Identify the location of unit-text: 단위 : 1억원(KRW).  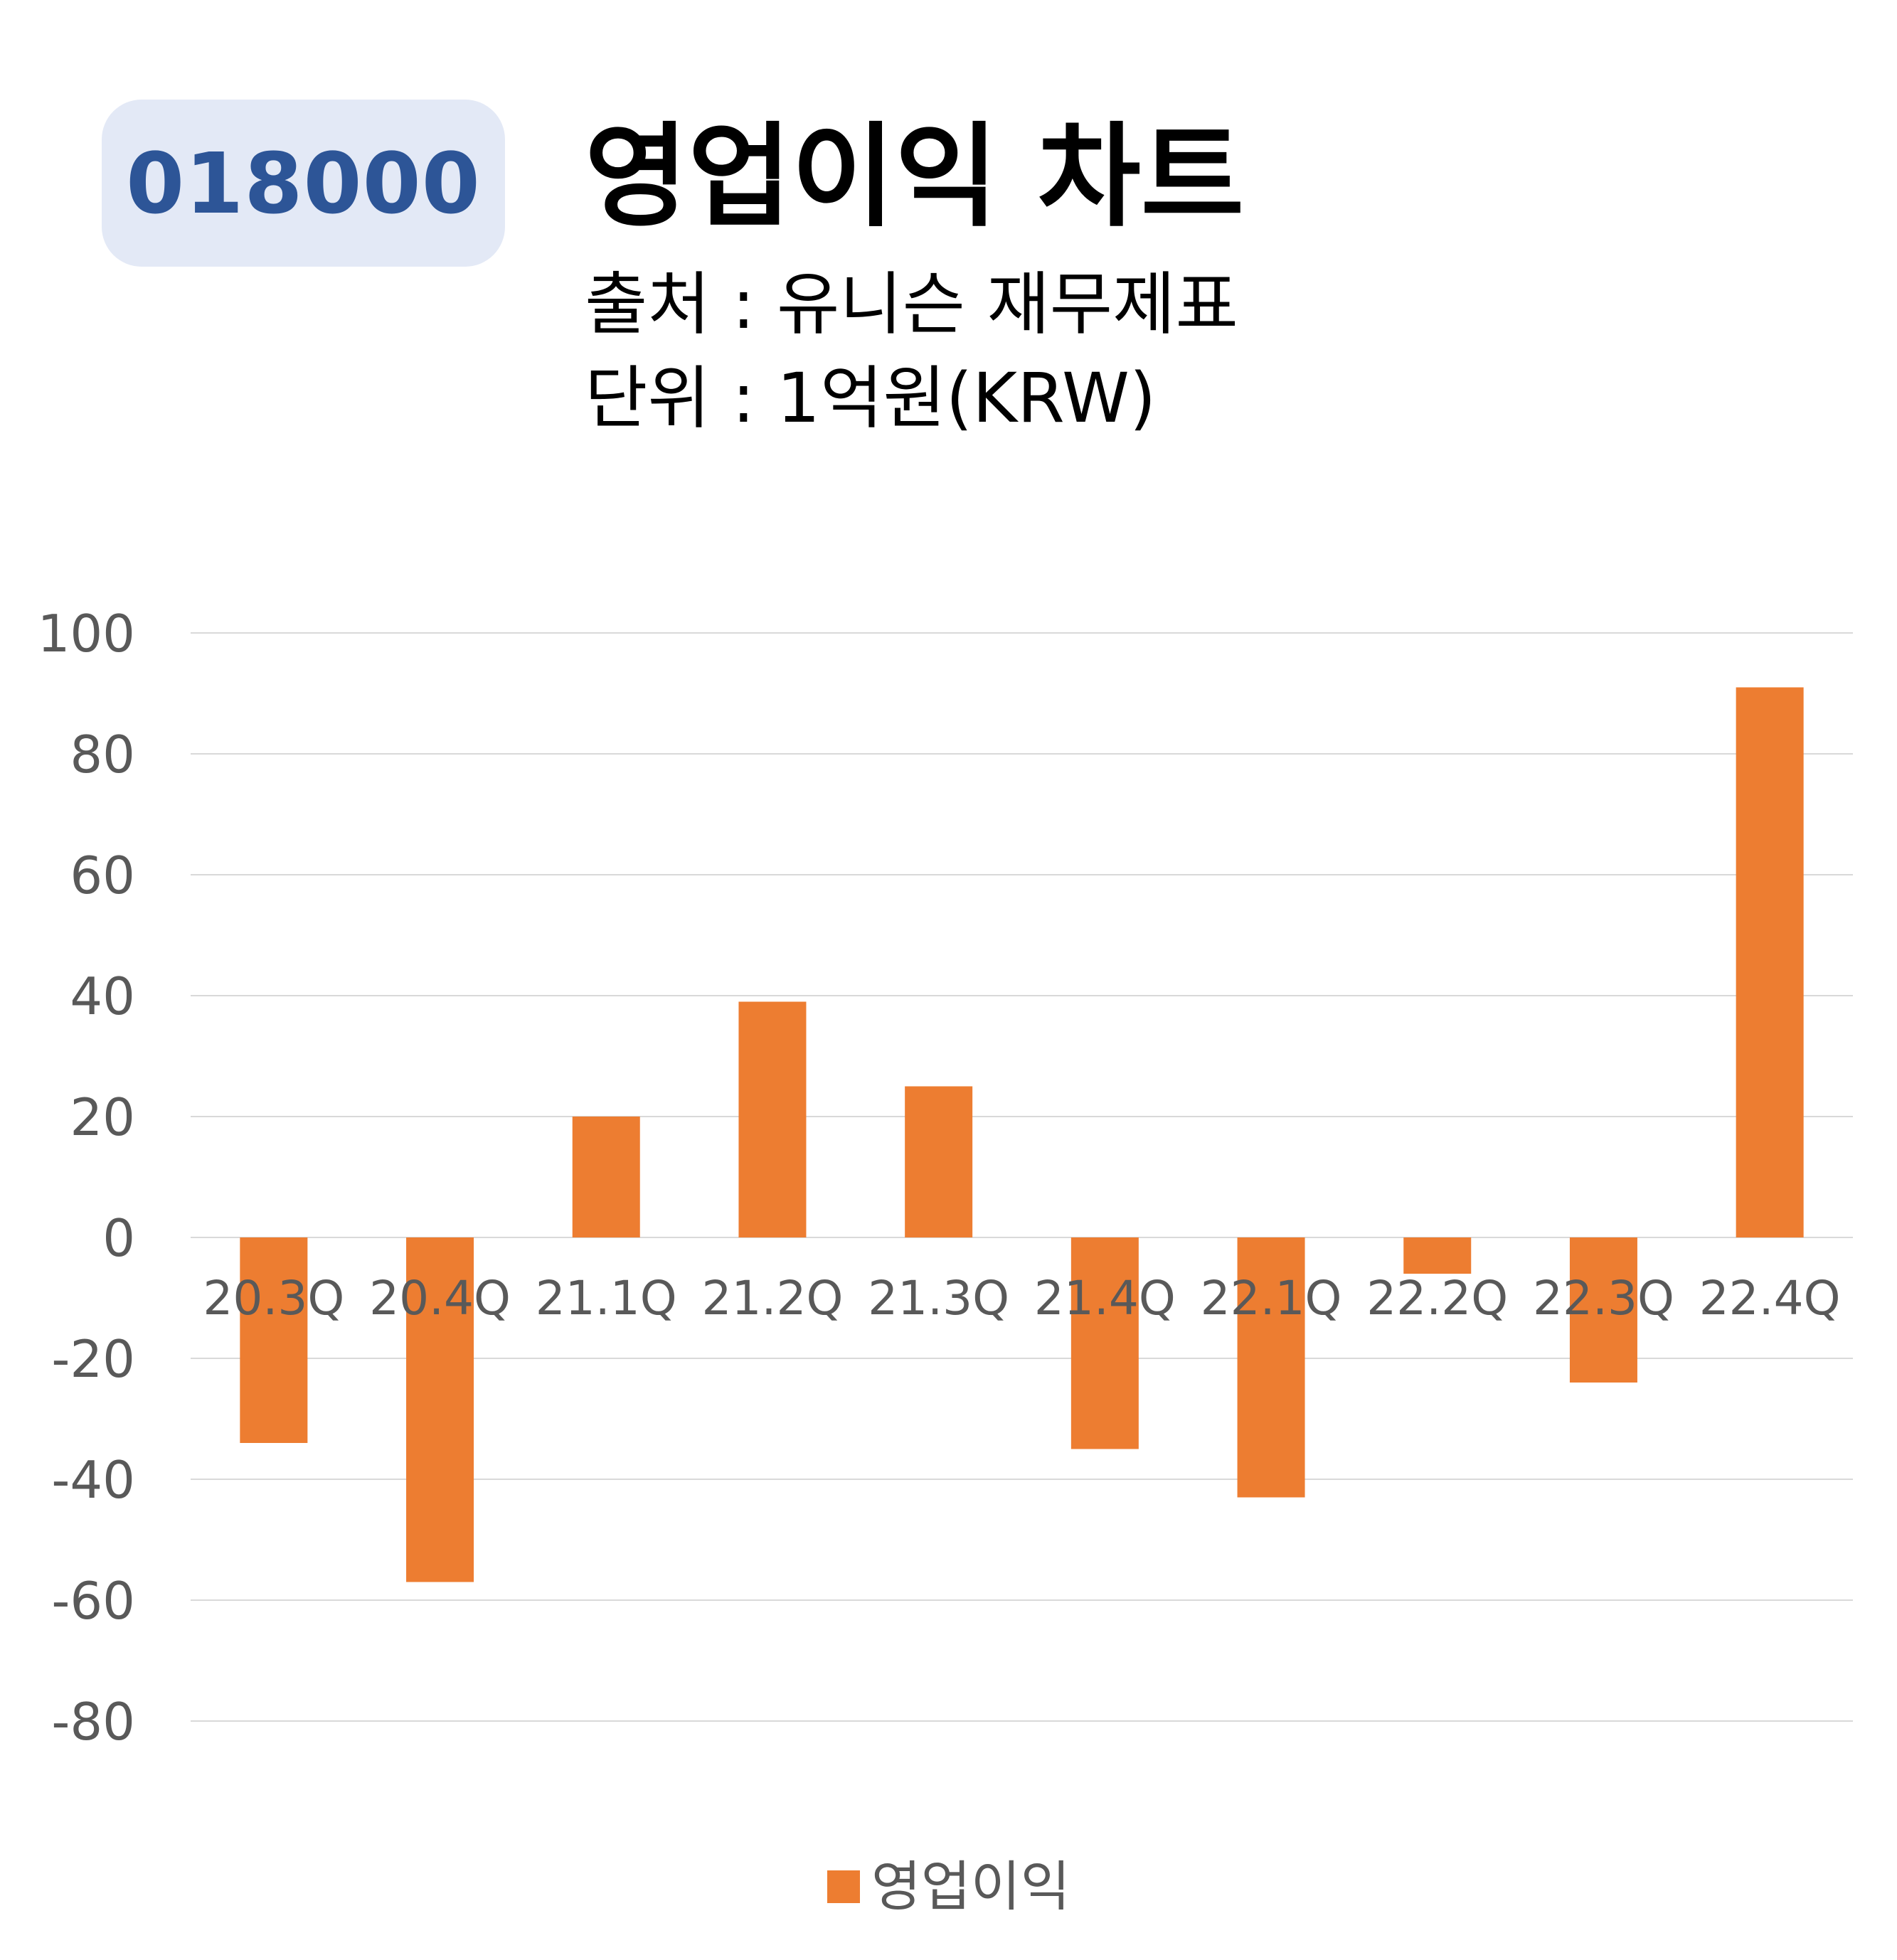
(871, 398).